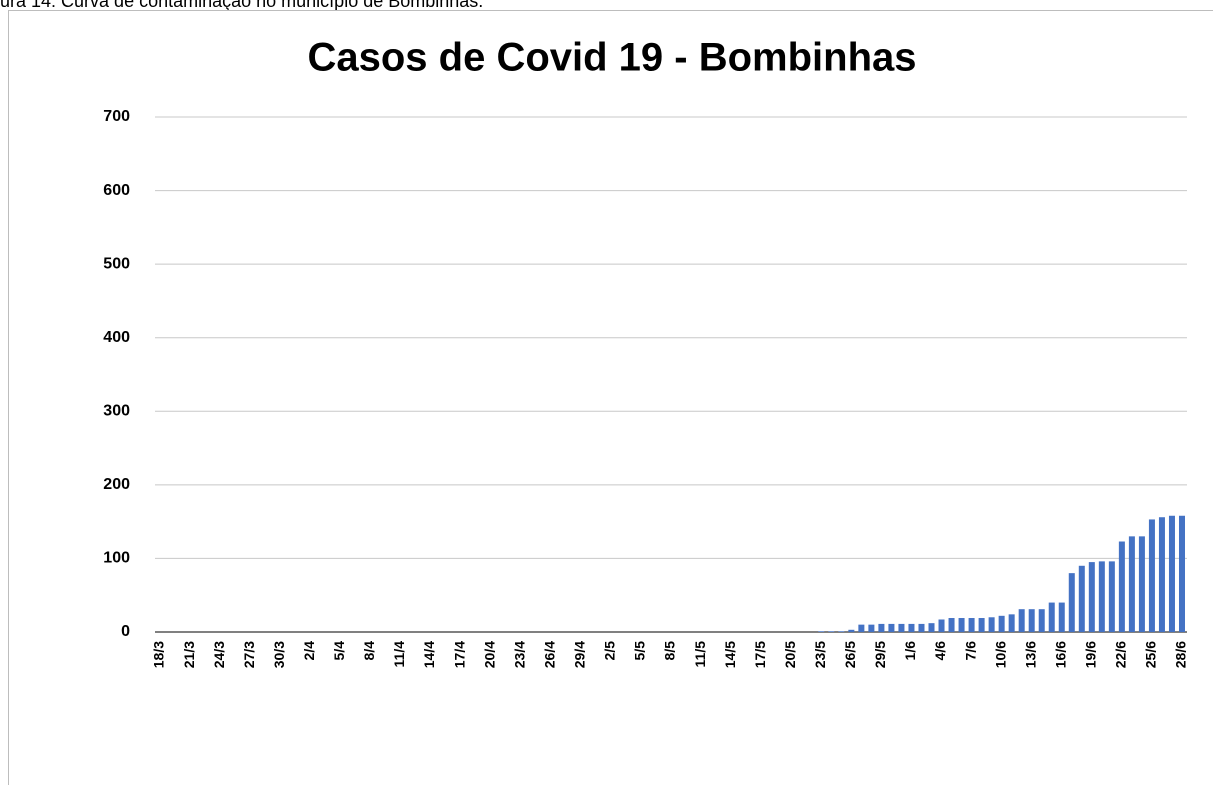  I want to click on x-tick-label: 19/6, so click(1091, 654).